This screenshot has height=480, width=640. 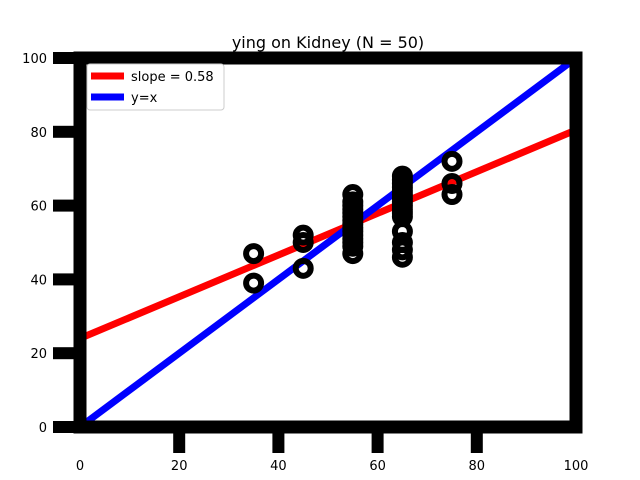 I want to click on y-tick-label-2: 40, so click(x=38, y=280).